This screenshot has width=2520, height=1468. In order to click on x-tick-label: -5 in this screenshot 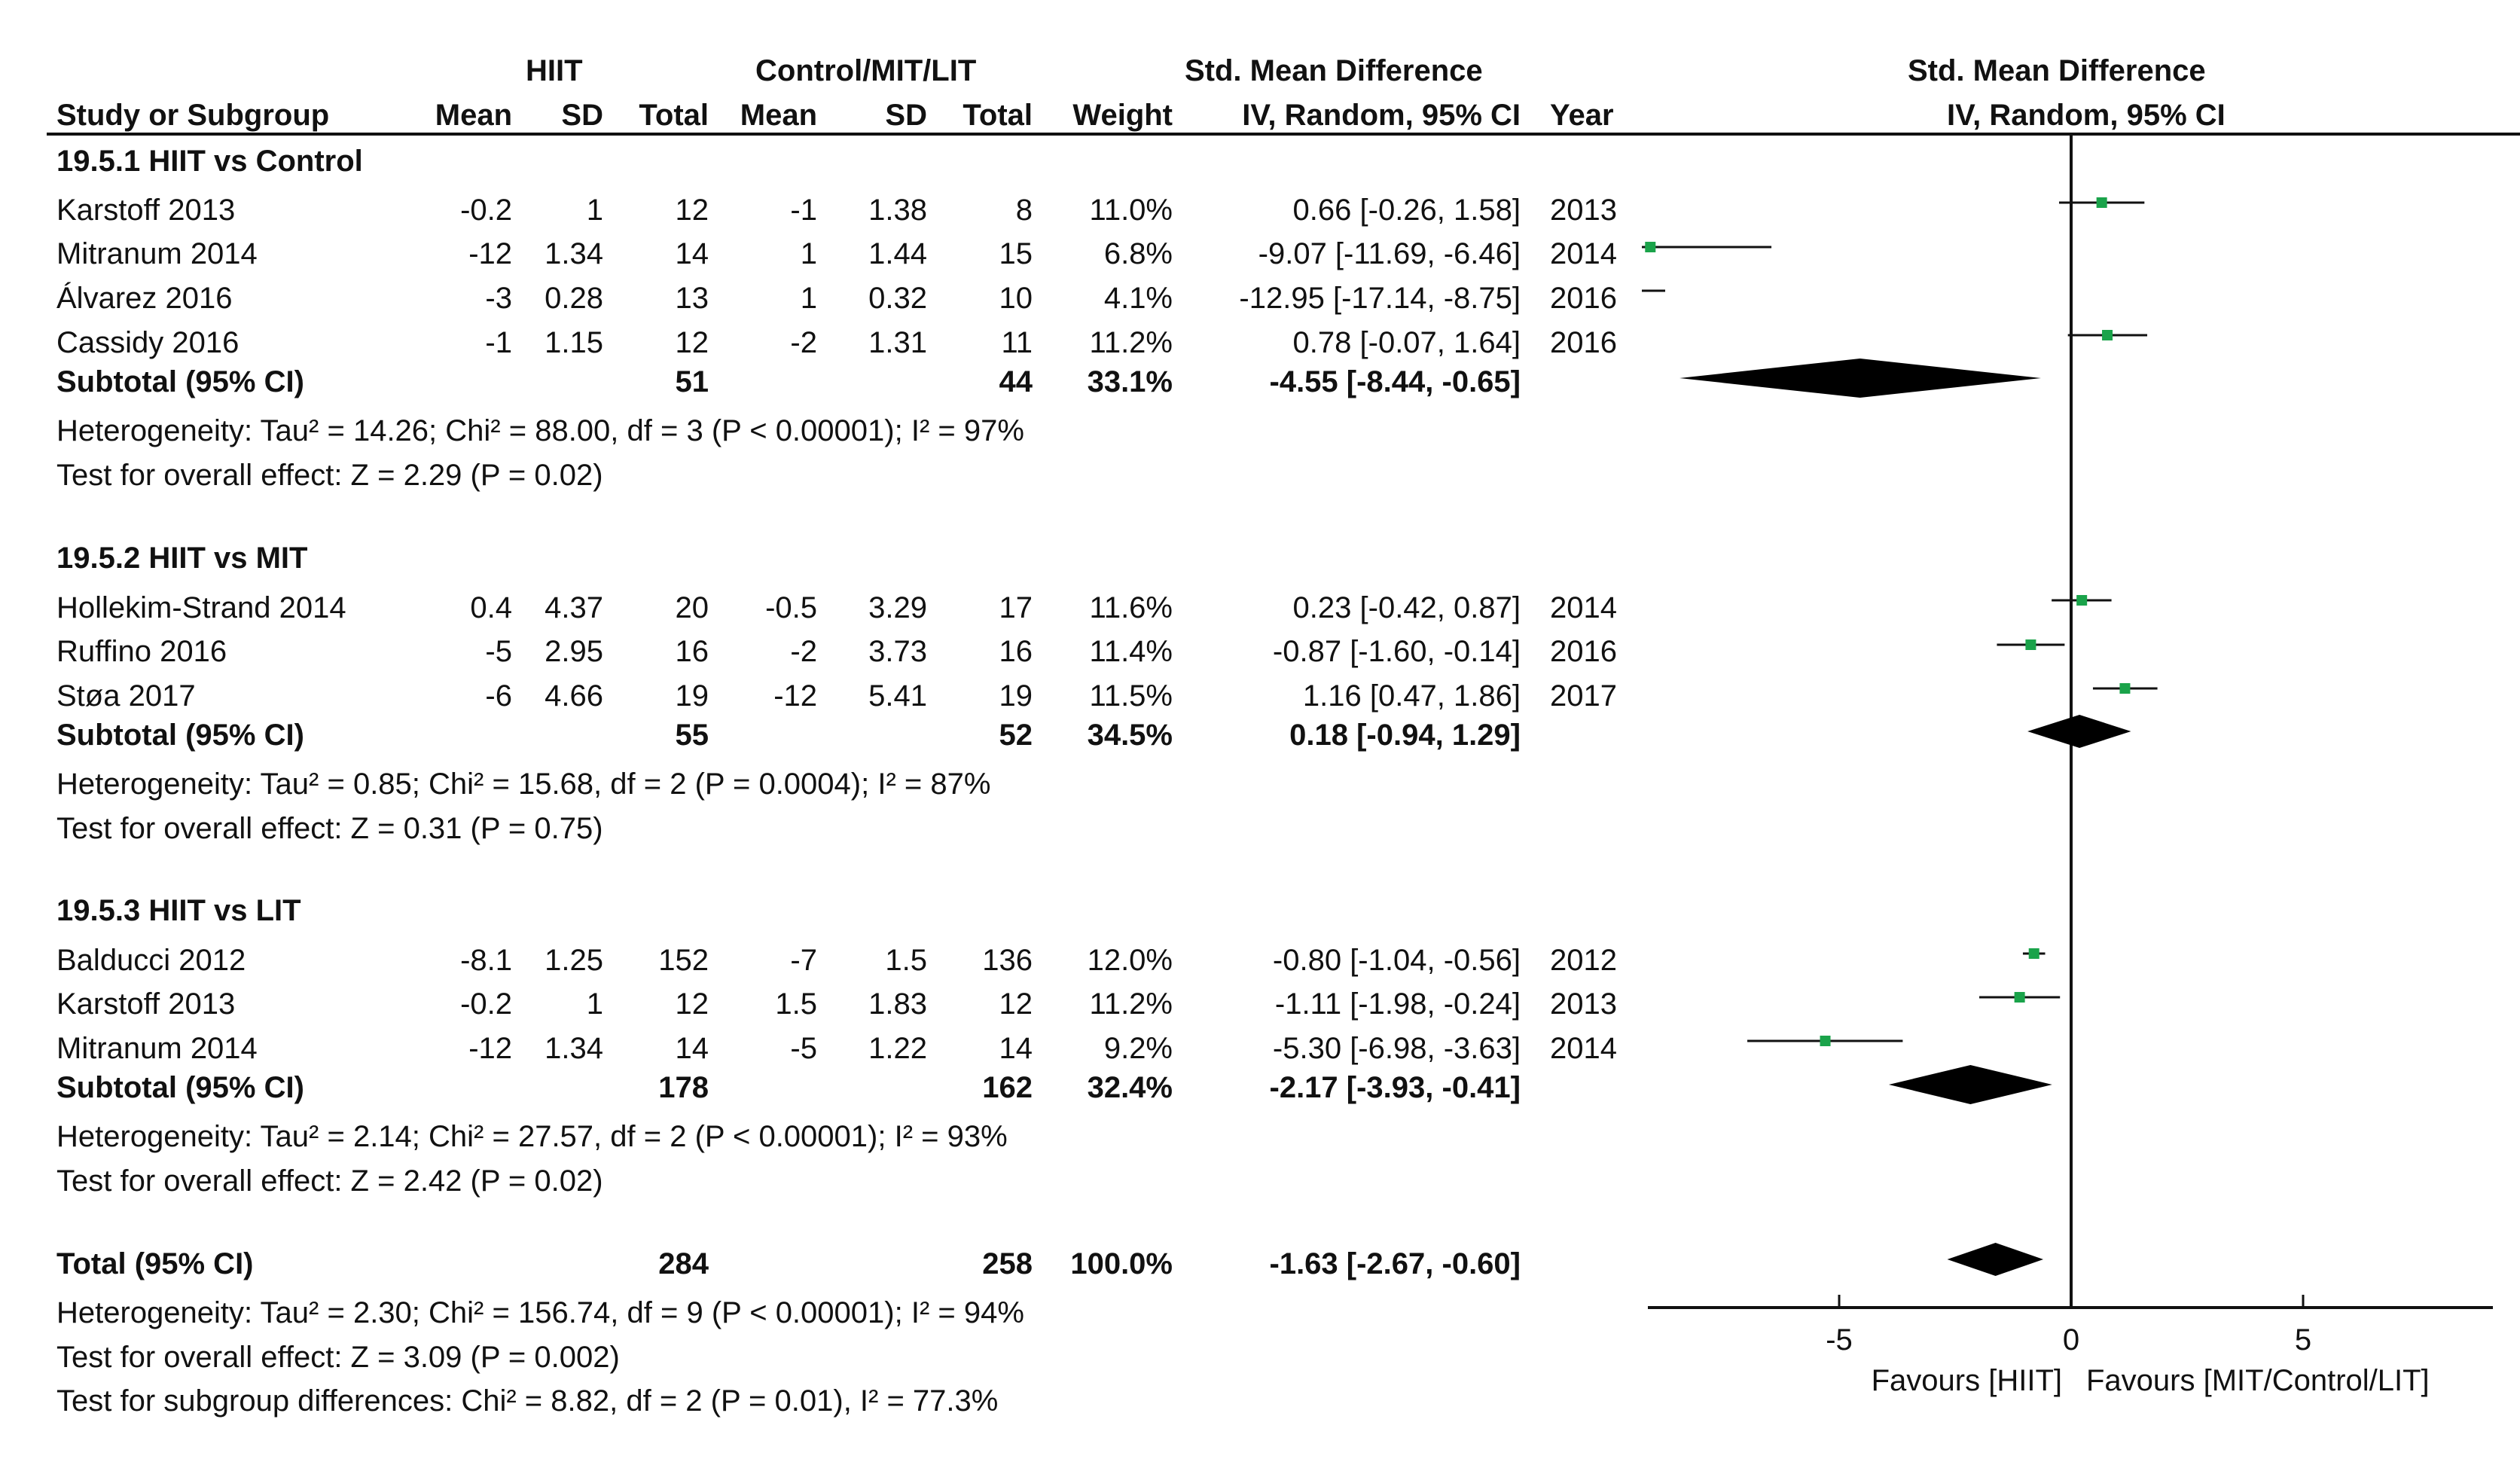, I will do `click(1839, 1340)`.